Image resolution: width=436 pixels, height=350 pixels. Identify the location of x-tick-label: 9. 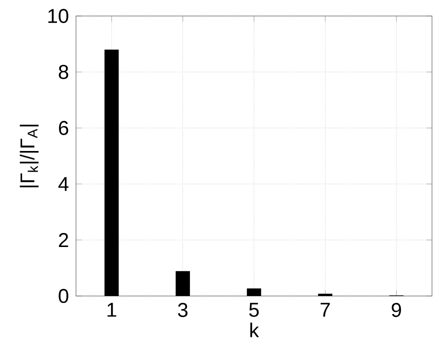
(396, 310).